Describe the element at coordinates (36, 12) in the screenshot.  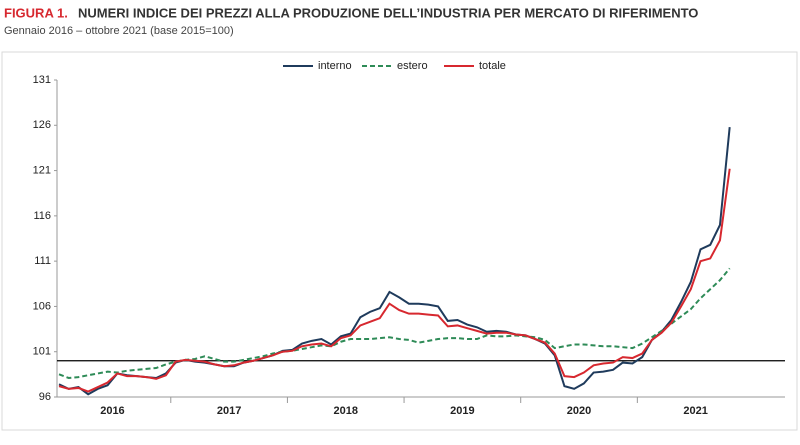
I see `chart-title-label: FIGURA 1.` at that location.